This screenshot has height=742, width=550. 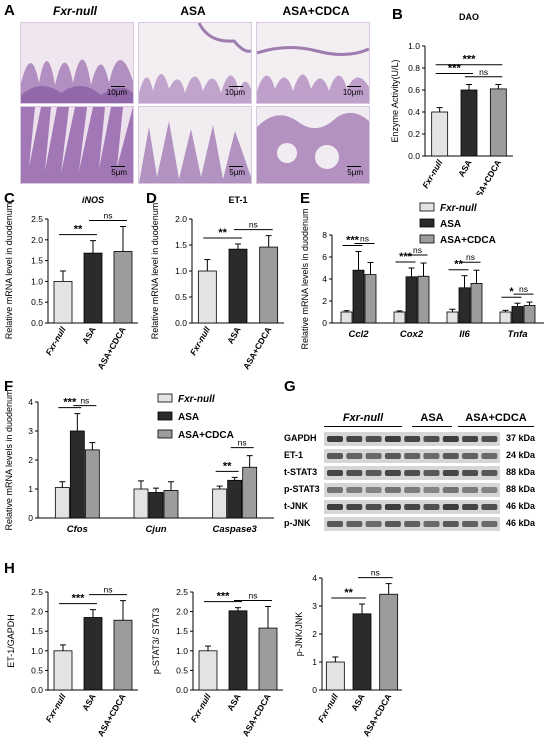 What do you see at coordinates (237, 200) in the screenshot?
I see `chart-title: ET-1` at bounding box center [237, 200].